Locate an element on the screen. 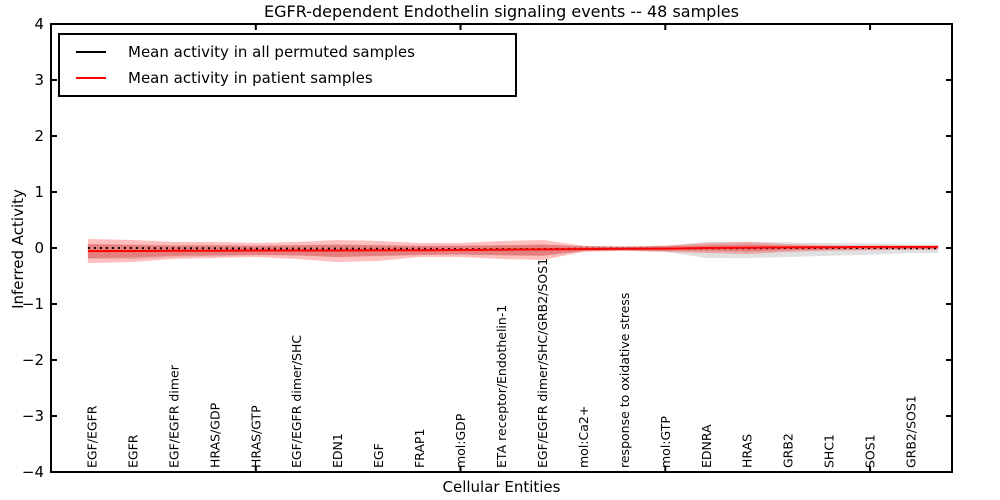 This screenshot has width=1000, height=500. y-tick-label: −3 is located at coordinates (33, 416).